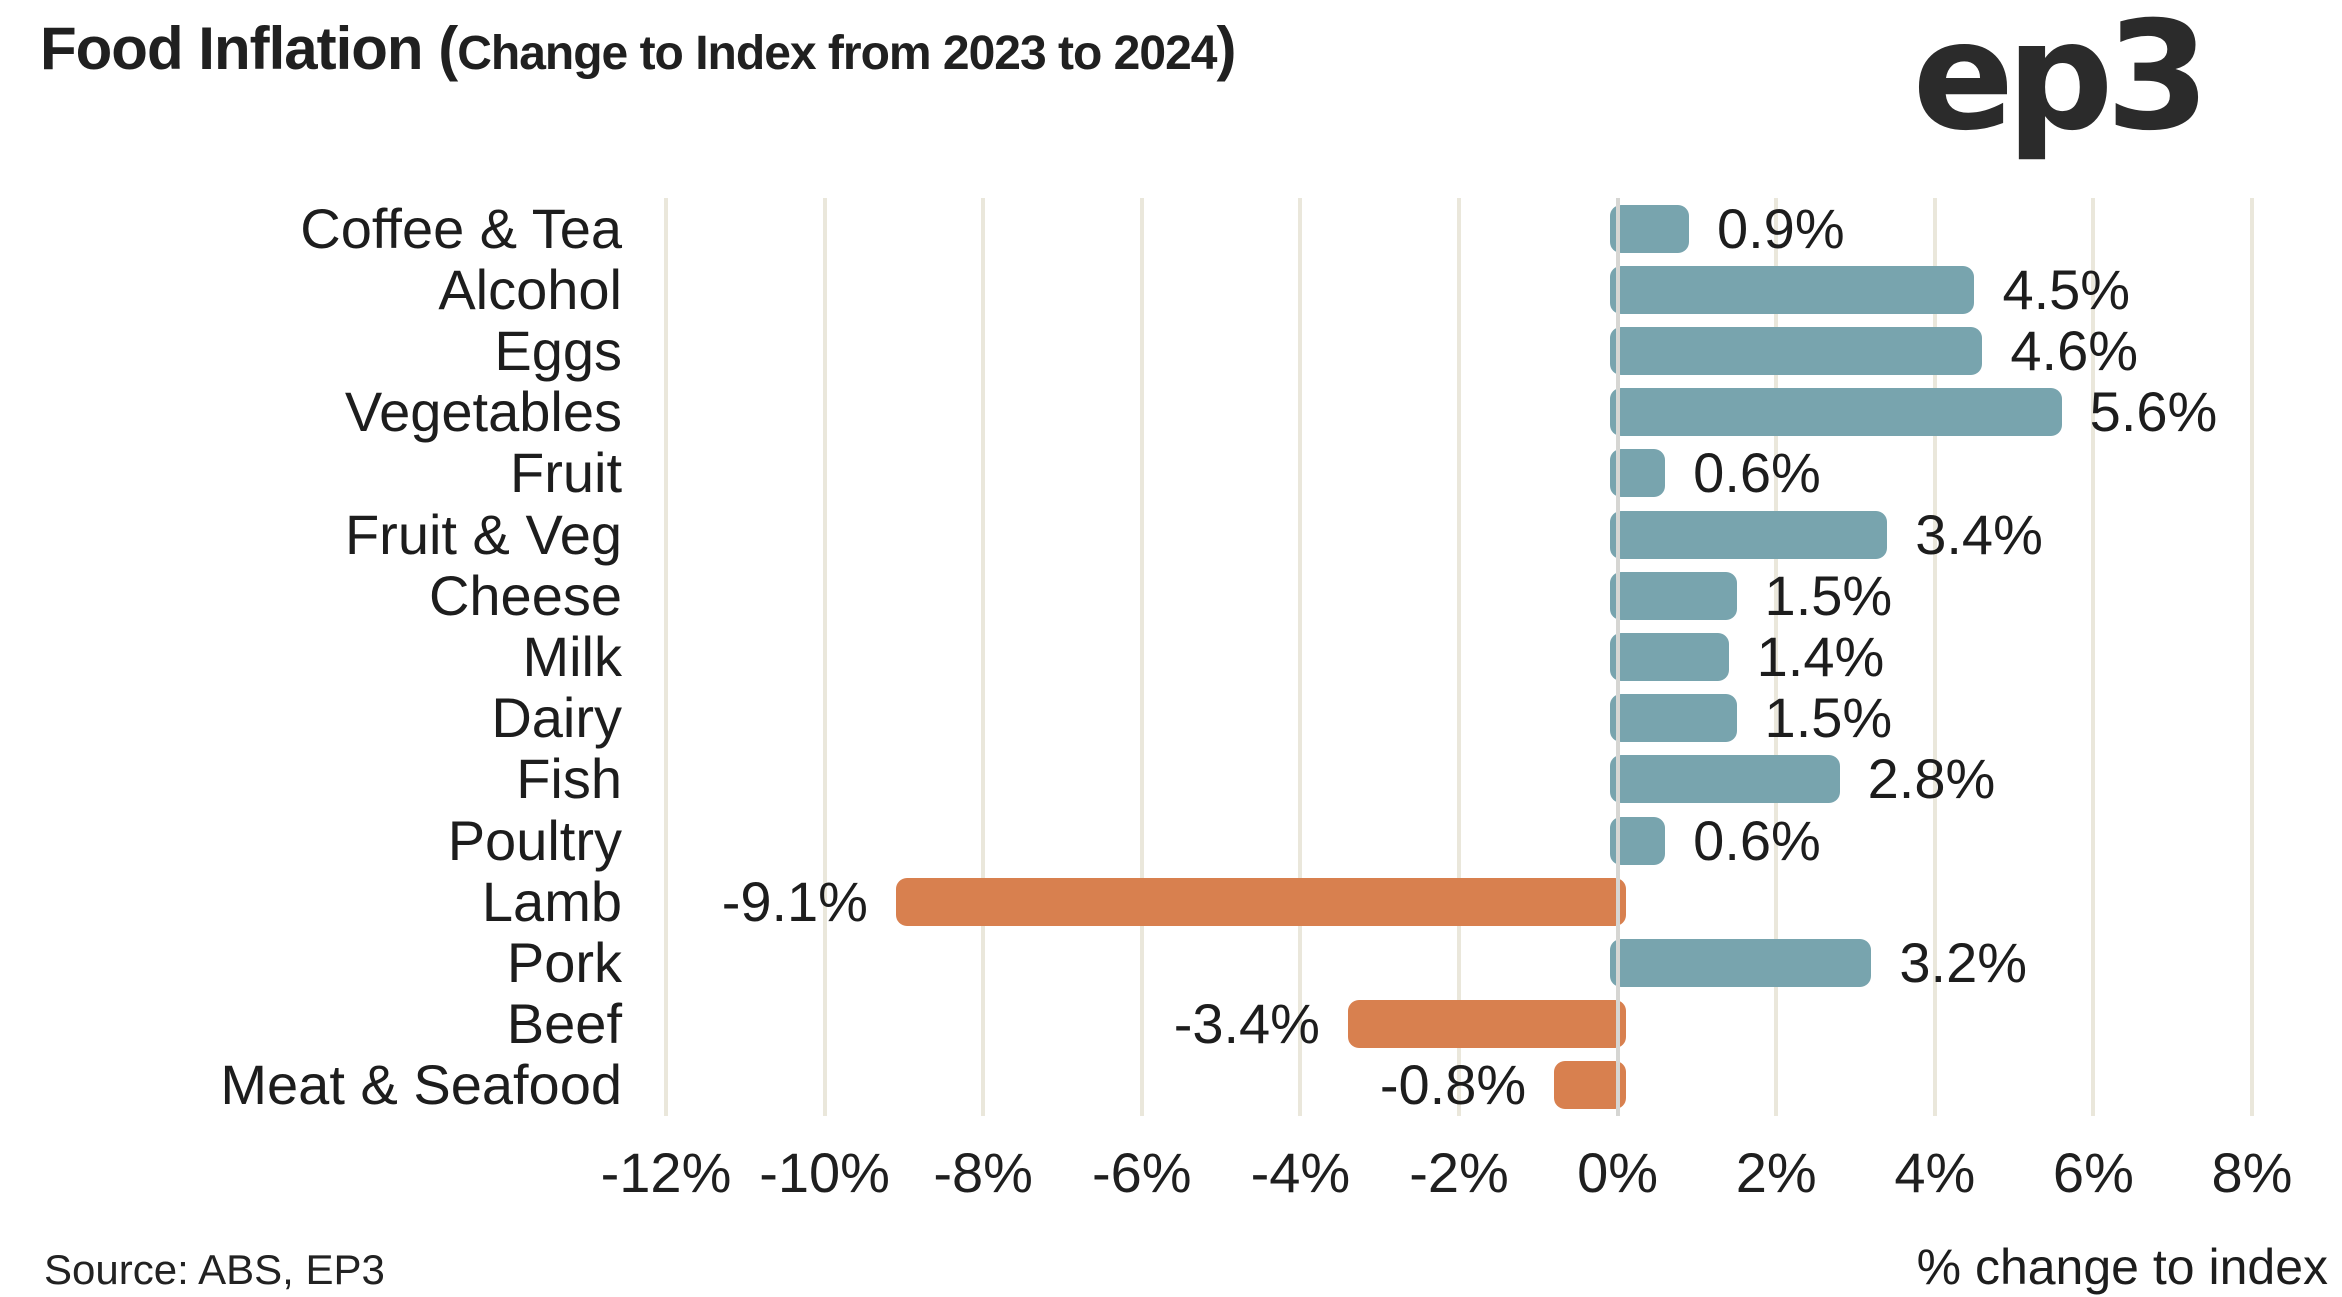  I want to click on x-tick-label: 2%, so click(1776, 1172).